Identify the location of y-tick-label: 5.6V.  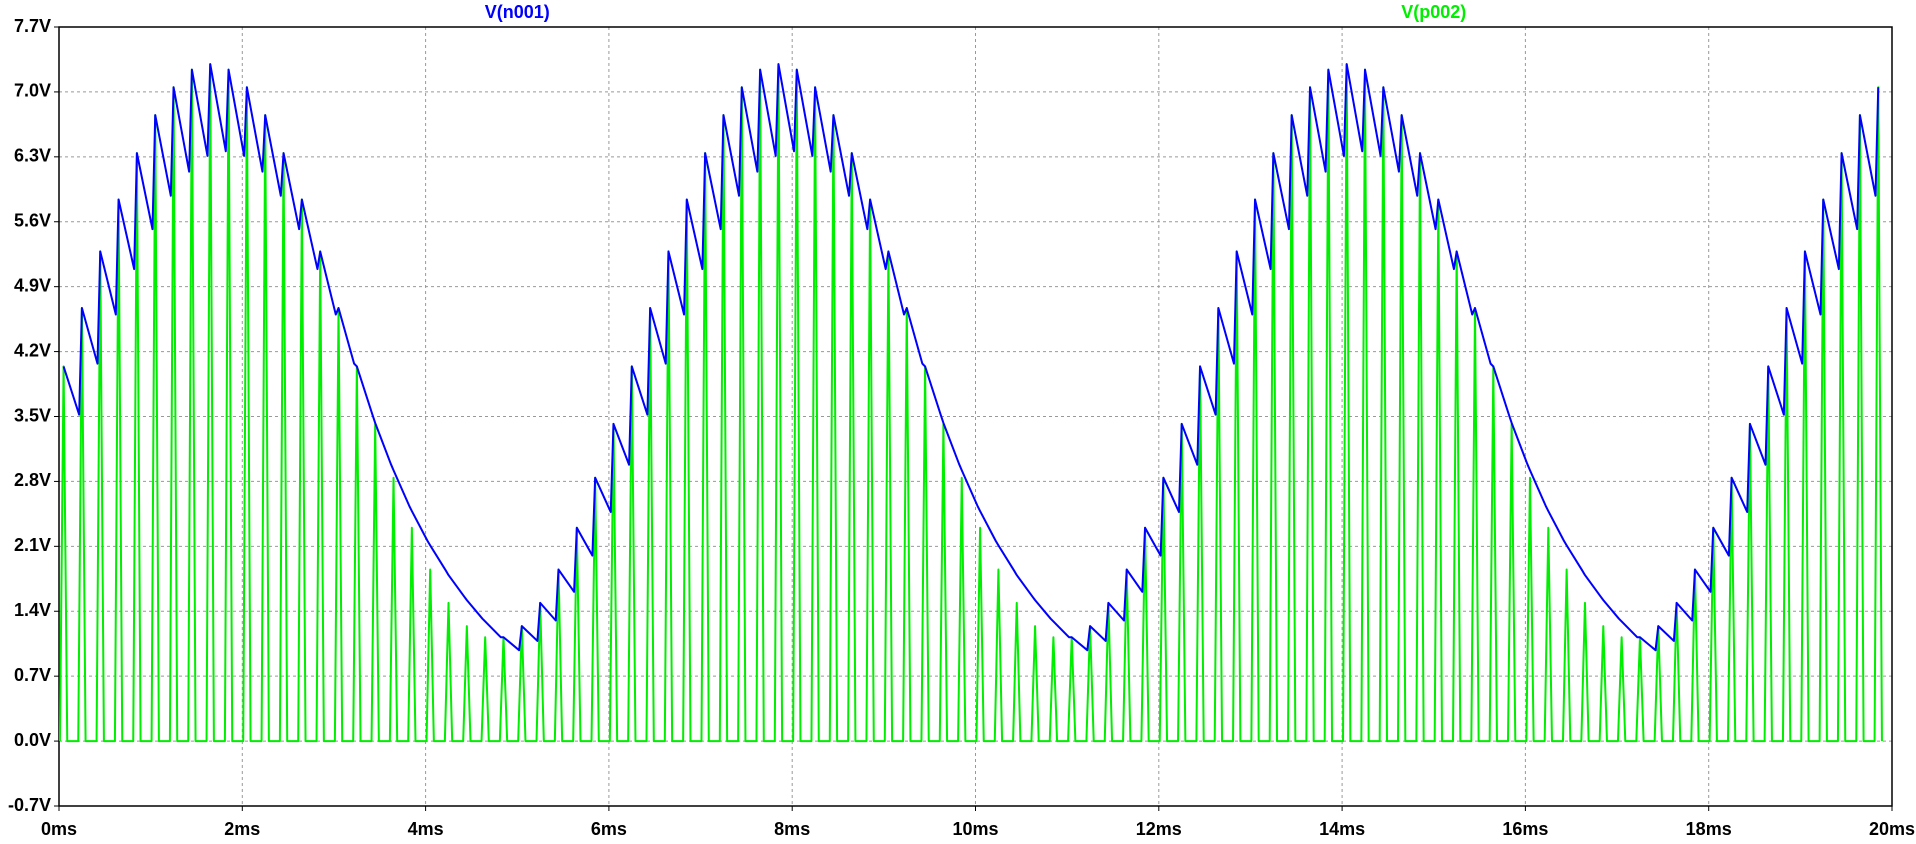
(32, 221).